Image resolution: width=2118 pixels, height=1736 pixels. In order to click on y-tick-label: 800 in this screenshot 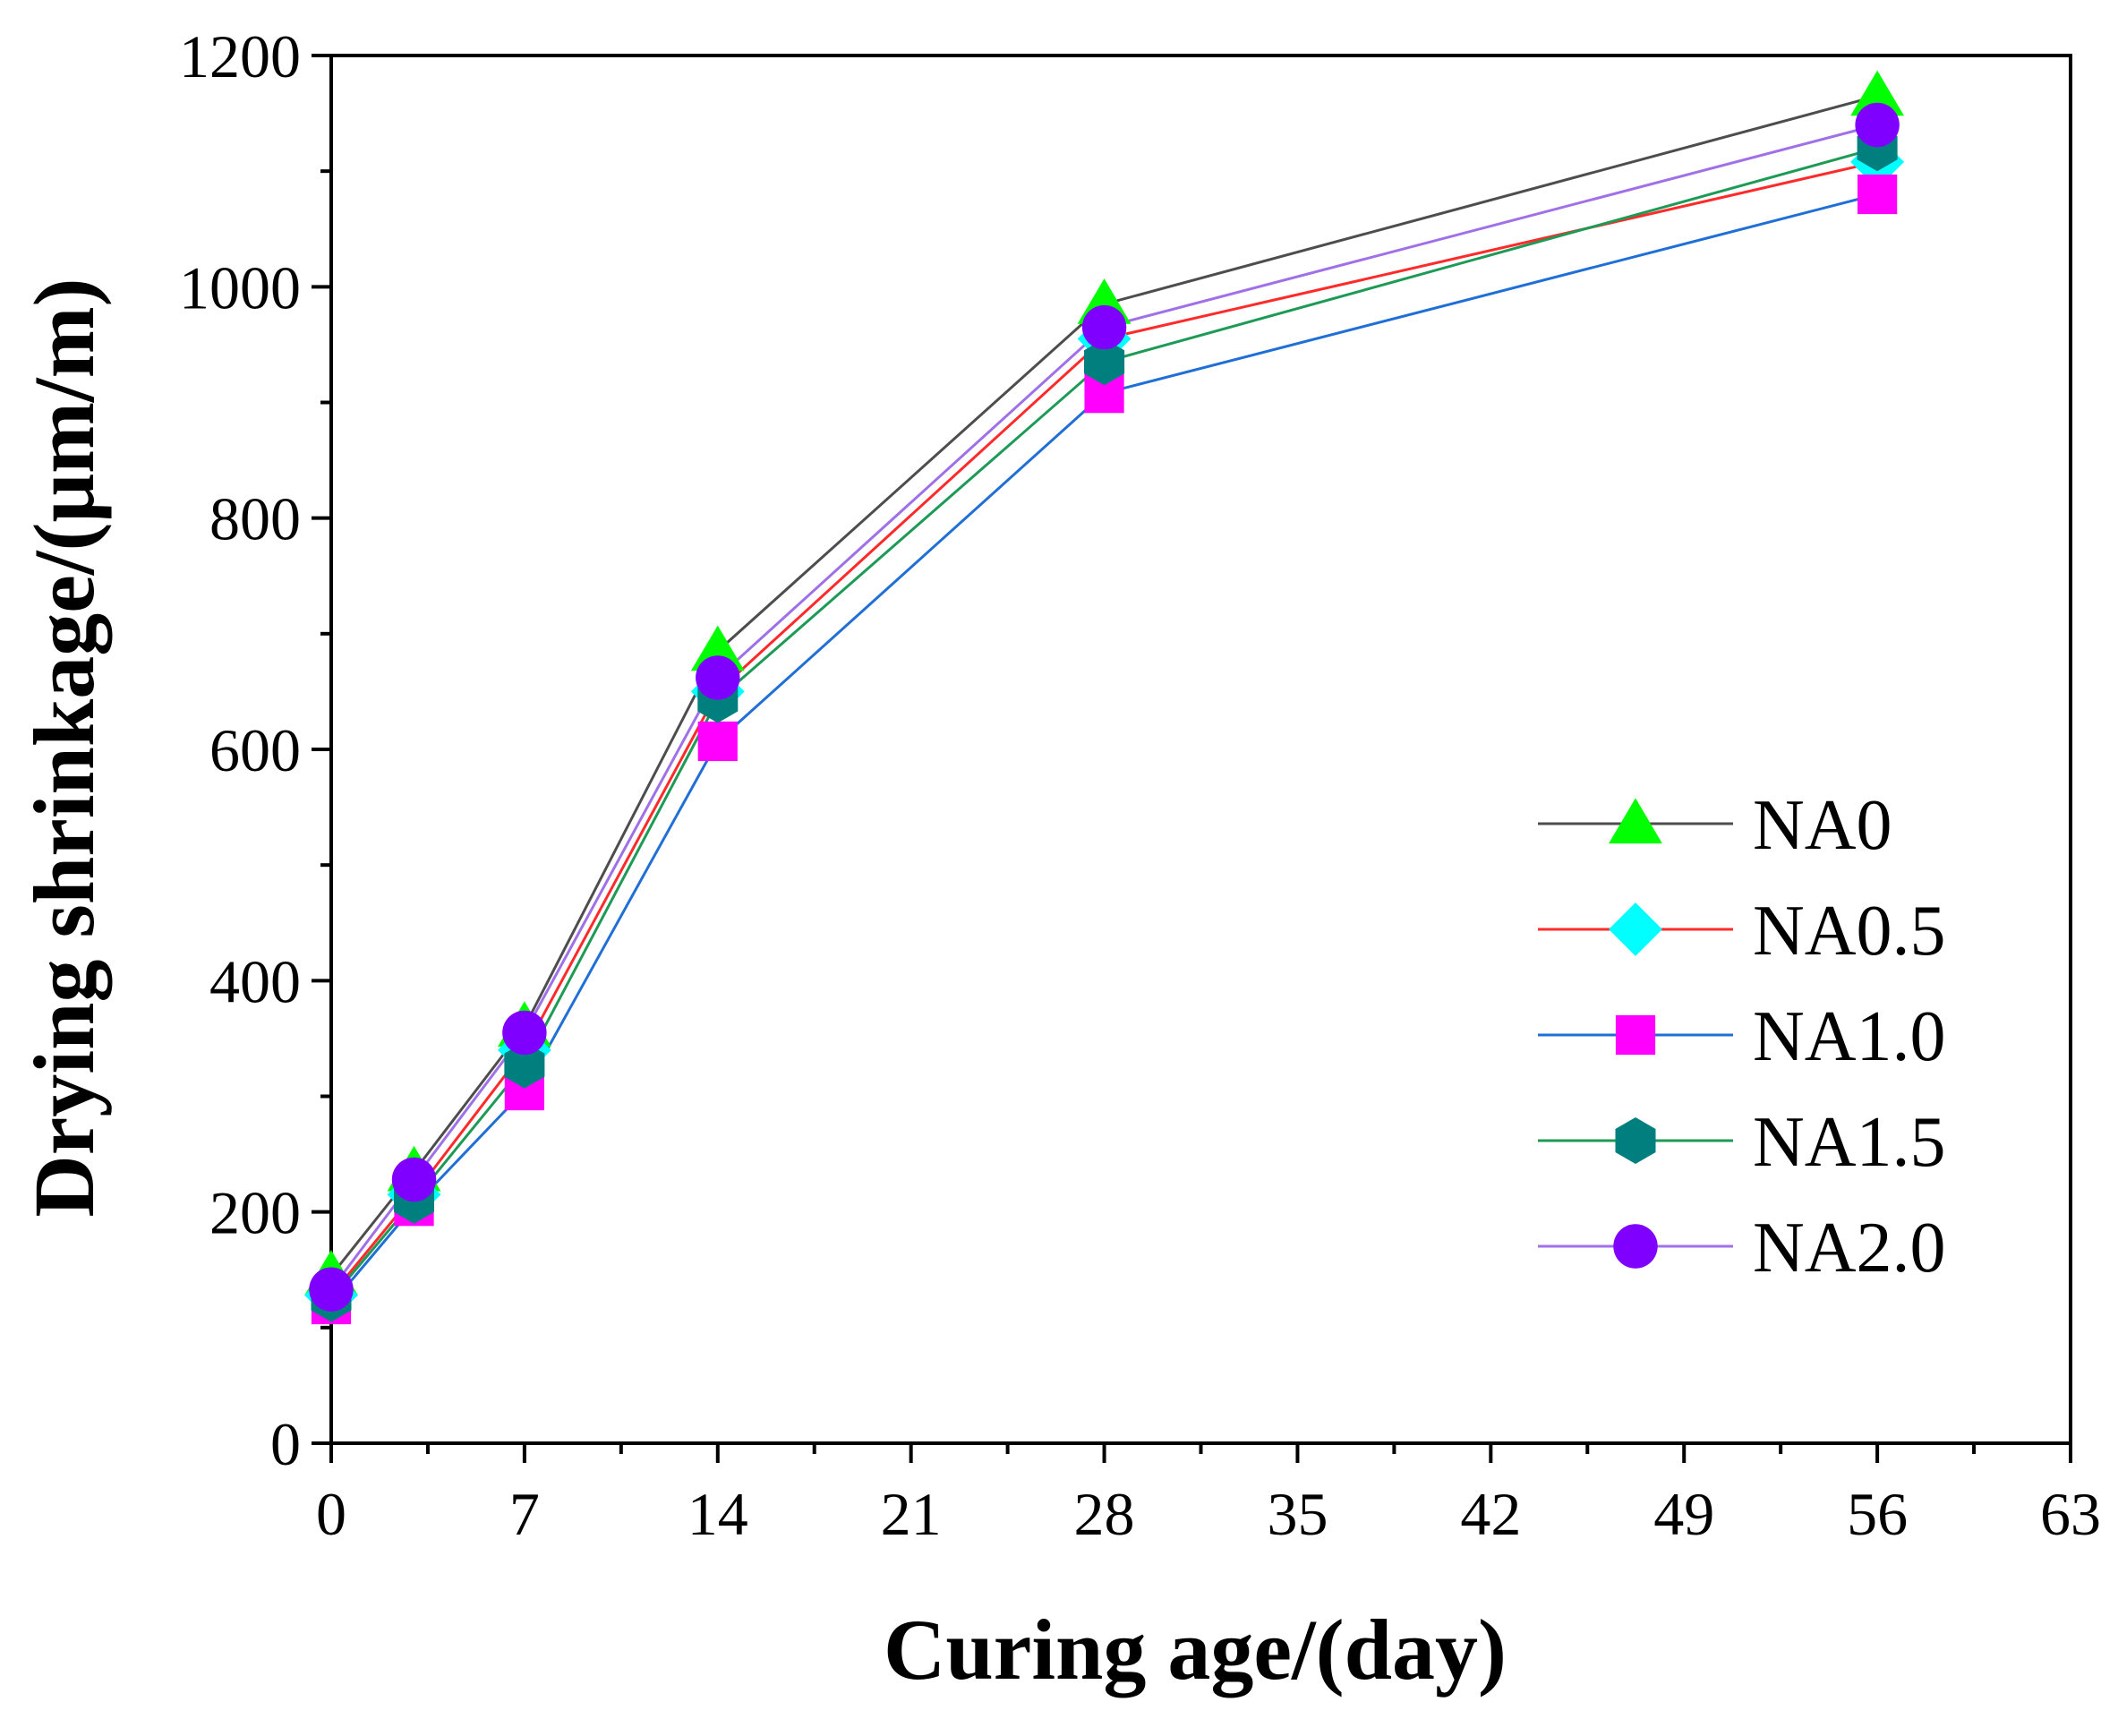, I will do `click(255, 519)`.